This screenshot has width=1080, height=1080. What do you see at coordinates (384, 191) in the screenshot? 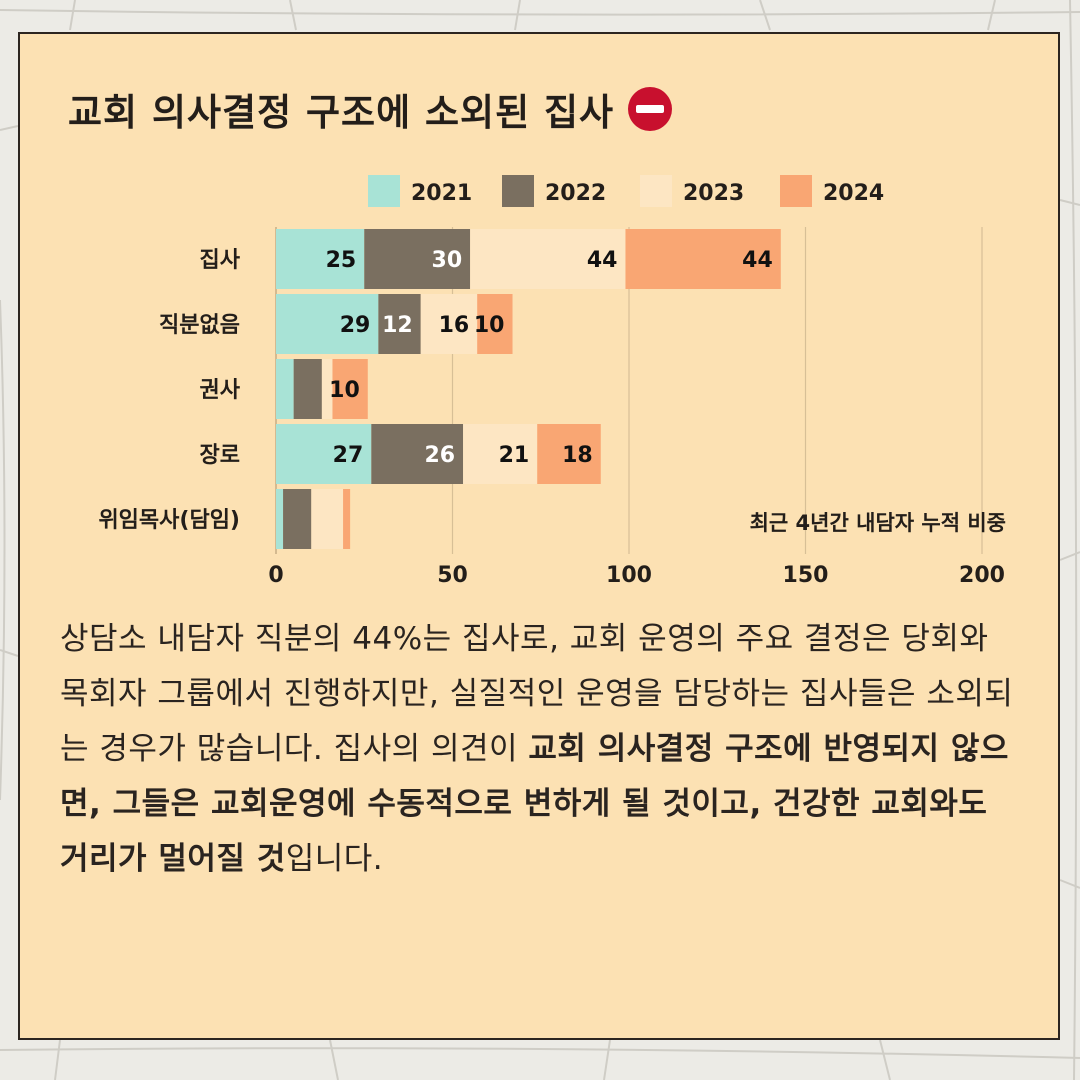
I see `legend-swatch-2021` at bounding box center [384, 191].